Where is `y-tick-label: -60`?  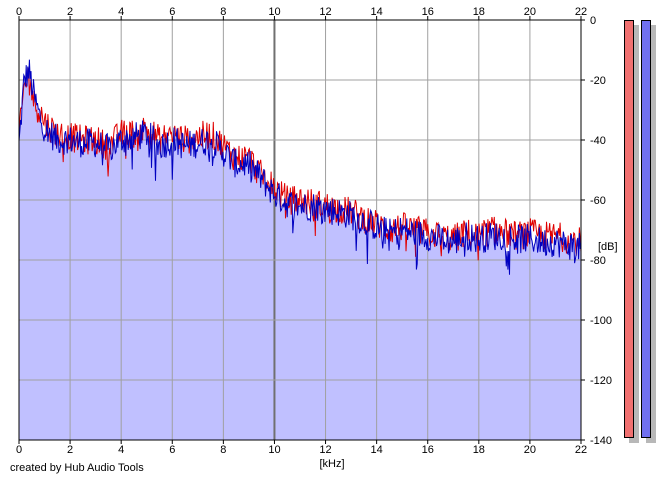
y-tick-label: -60 is located at coordinates (598, 201).